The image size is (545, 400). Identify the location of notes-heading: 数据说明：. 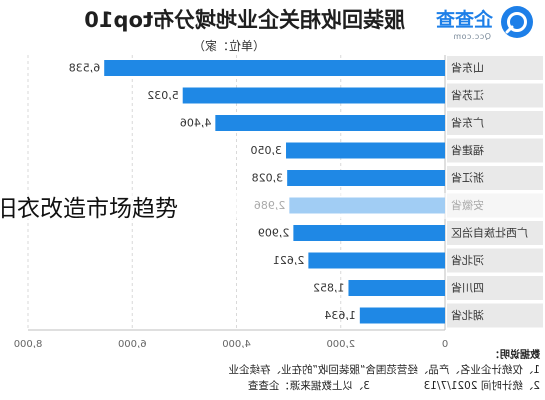
(515, 354).